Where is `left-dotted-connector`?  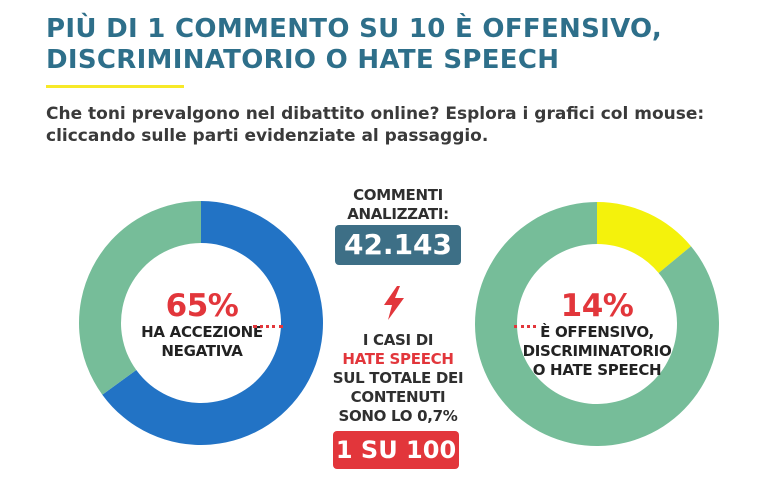
left-dotted-connector is located at coordinates (268, 326).